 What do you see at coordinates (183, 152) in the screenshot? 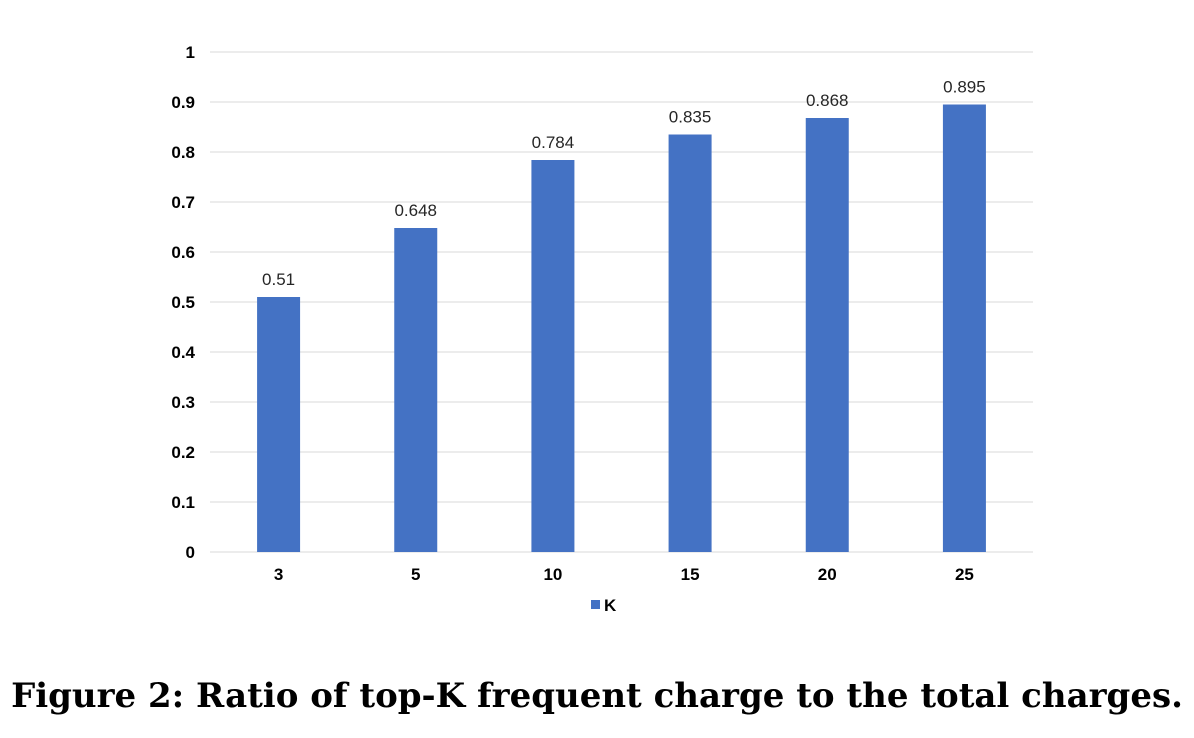
I see `y-tick-label: 0.8` at bounding box center [183, 152].